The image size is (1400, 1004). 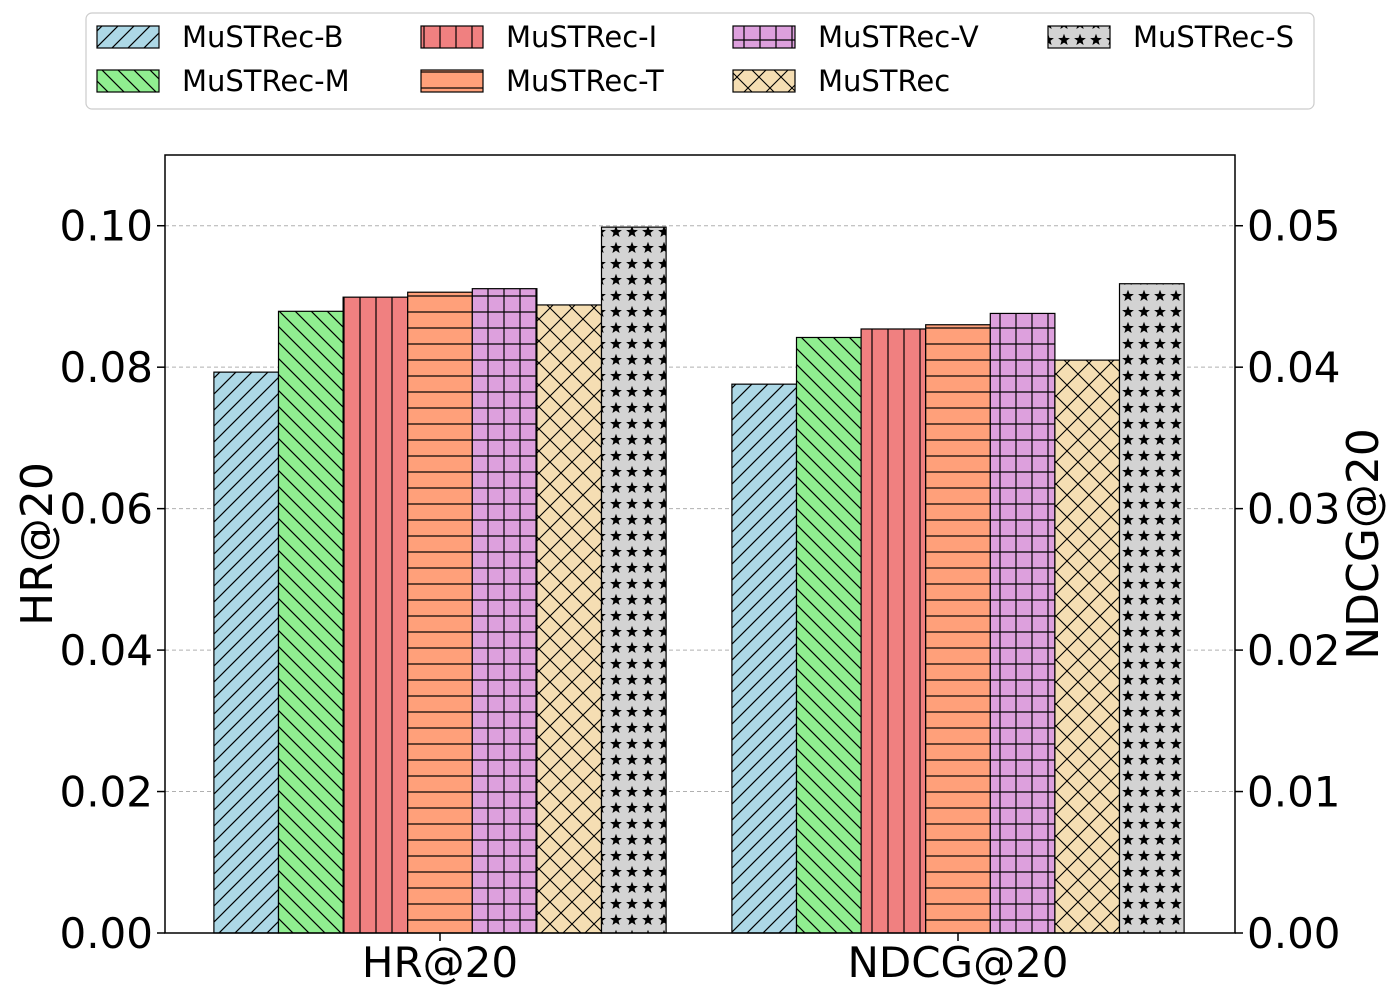 I want to click on bar-mustrec-v-ndcgat20, so click(x=1022, y=623).